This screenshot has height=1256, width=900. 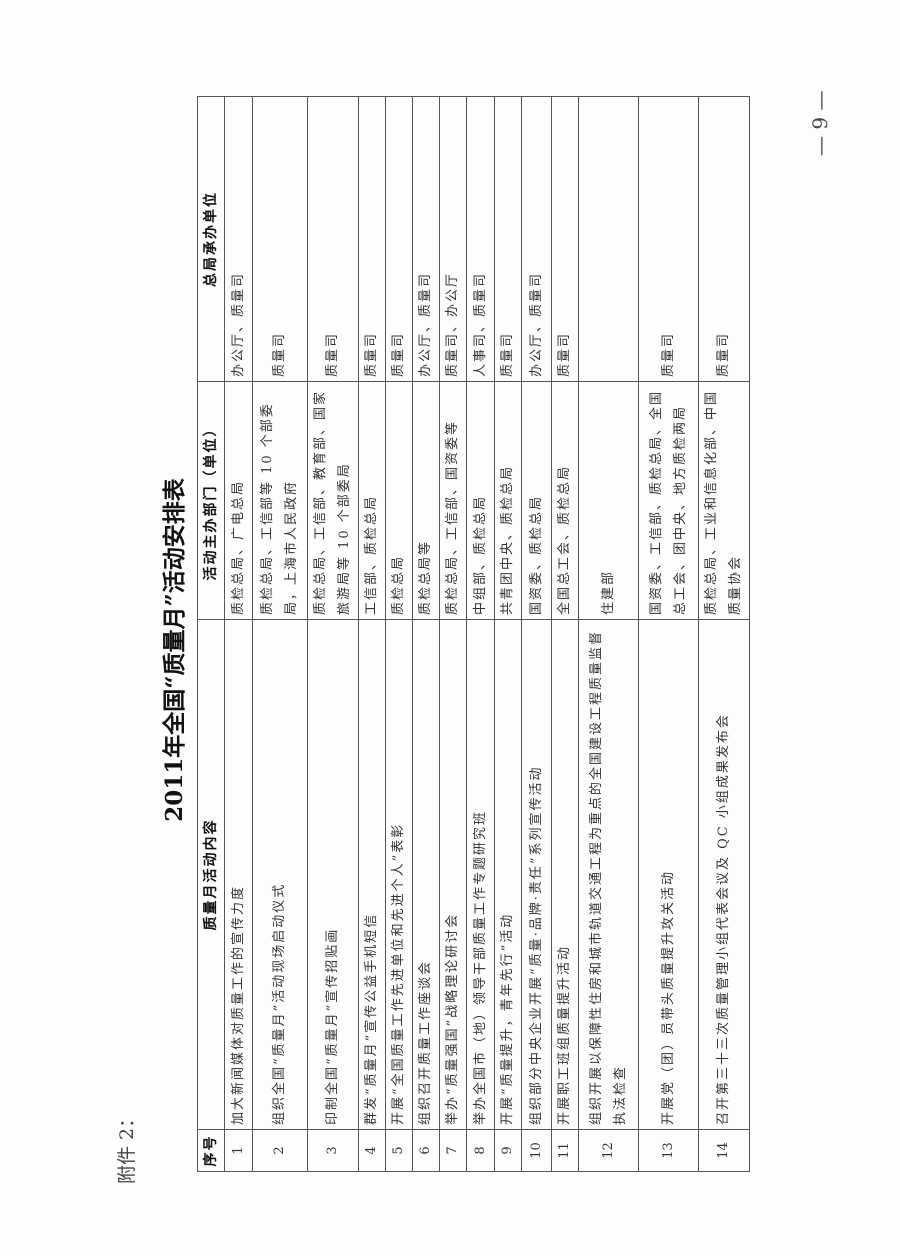 What do you see at coordinates (211, 1150) in the screenshot?
I see `header-no: 序号` at bounding box center [211, 1150].